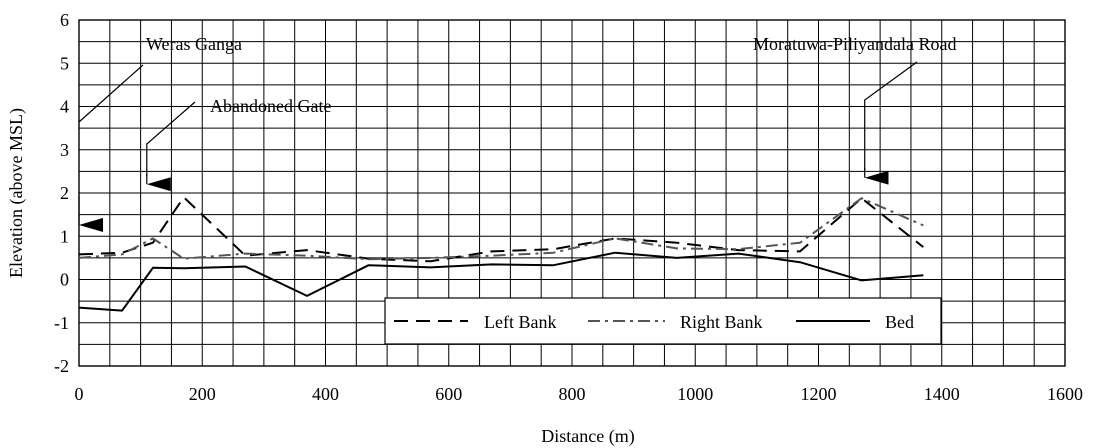 This screenshot has width=1102, height=448. Describe the element at coordinates (79, 394) in the screenshot. I see `x-tick-label: 0` at that location.